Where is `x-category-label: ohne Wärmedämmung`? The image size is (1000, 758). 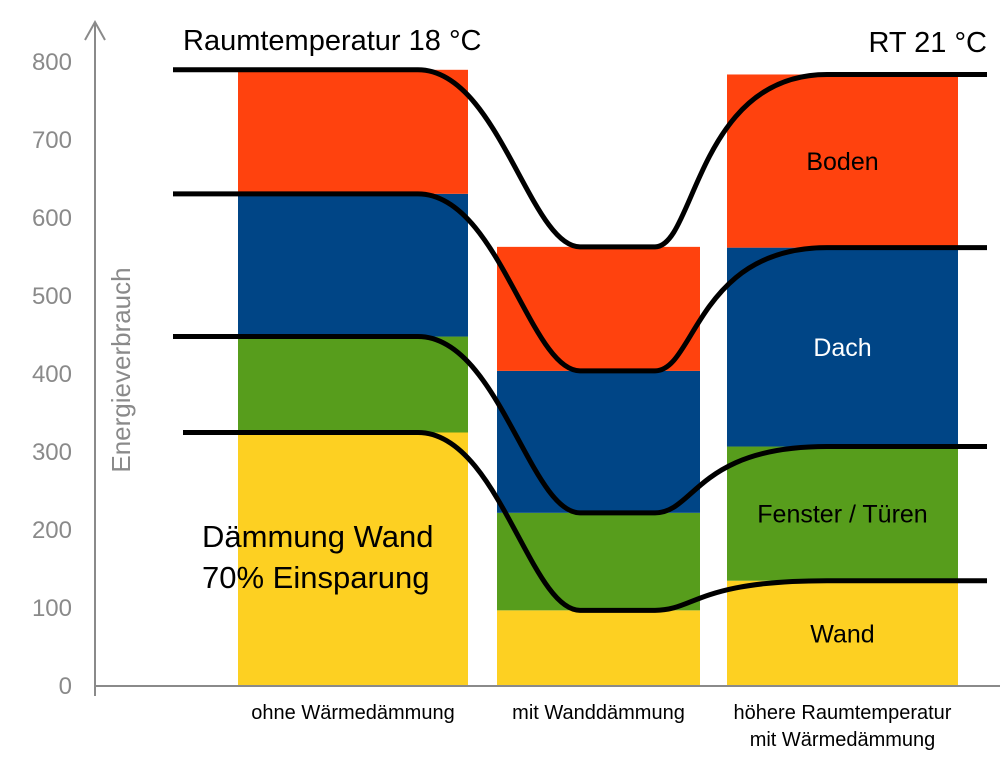
x-category-label: ohne Wärmedämmung is located at coordinates (352, 713).